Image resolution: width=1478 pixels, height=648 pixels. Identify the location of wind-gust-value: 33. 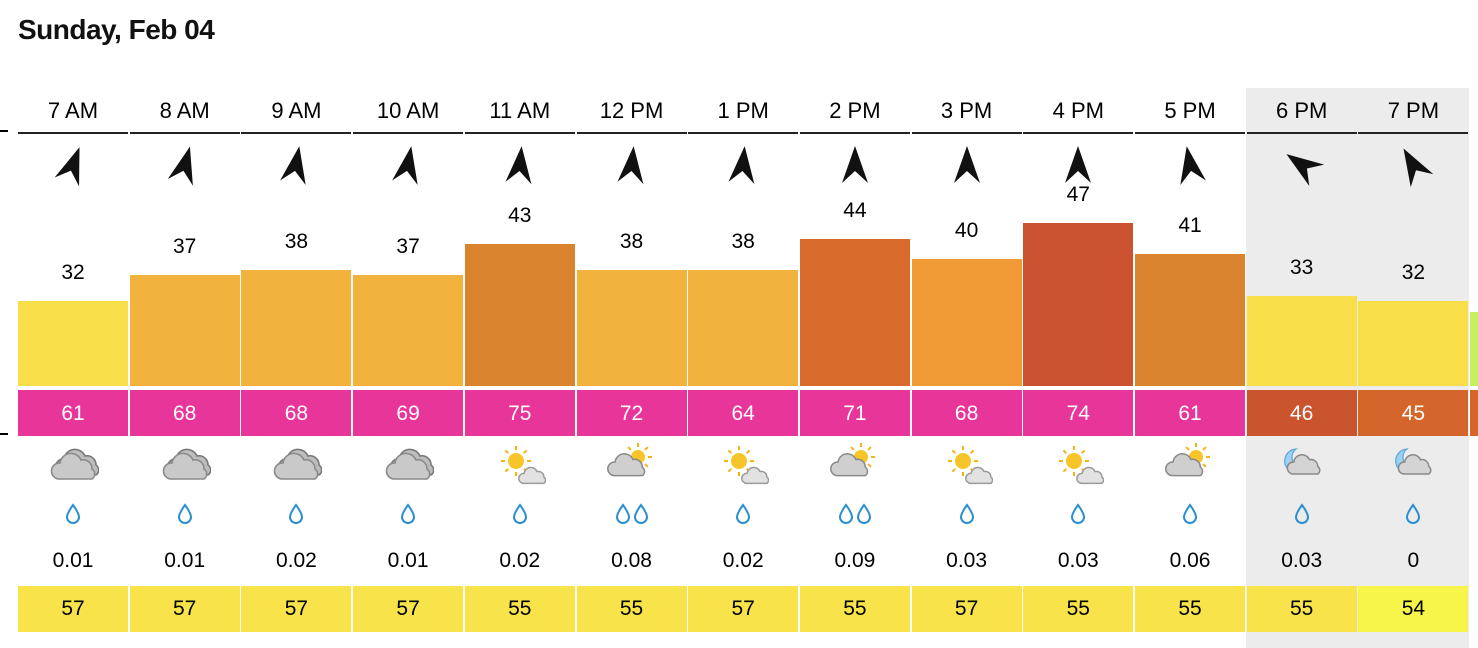
(1302, 267).